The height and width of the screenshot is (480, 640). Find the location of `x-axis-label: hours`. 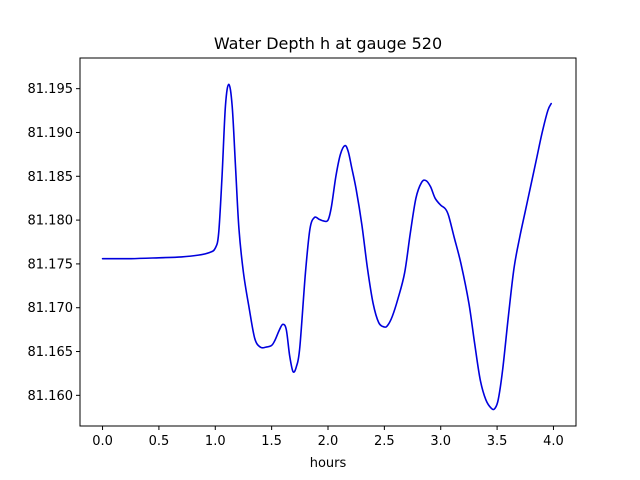

x-axis-label: hours is located at coordinates (328, 463).